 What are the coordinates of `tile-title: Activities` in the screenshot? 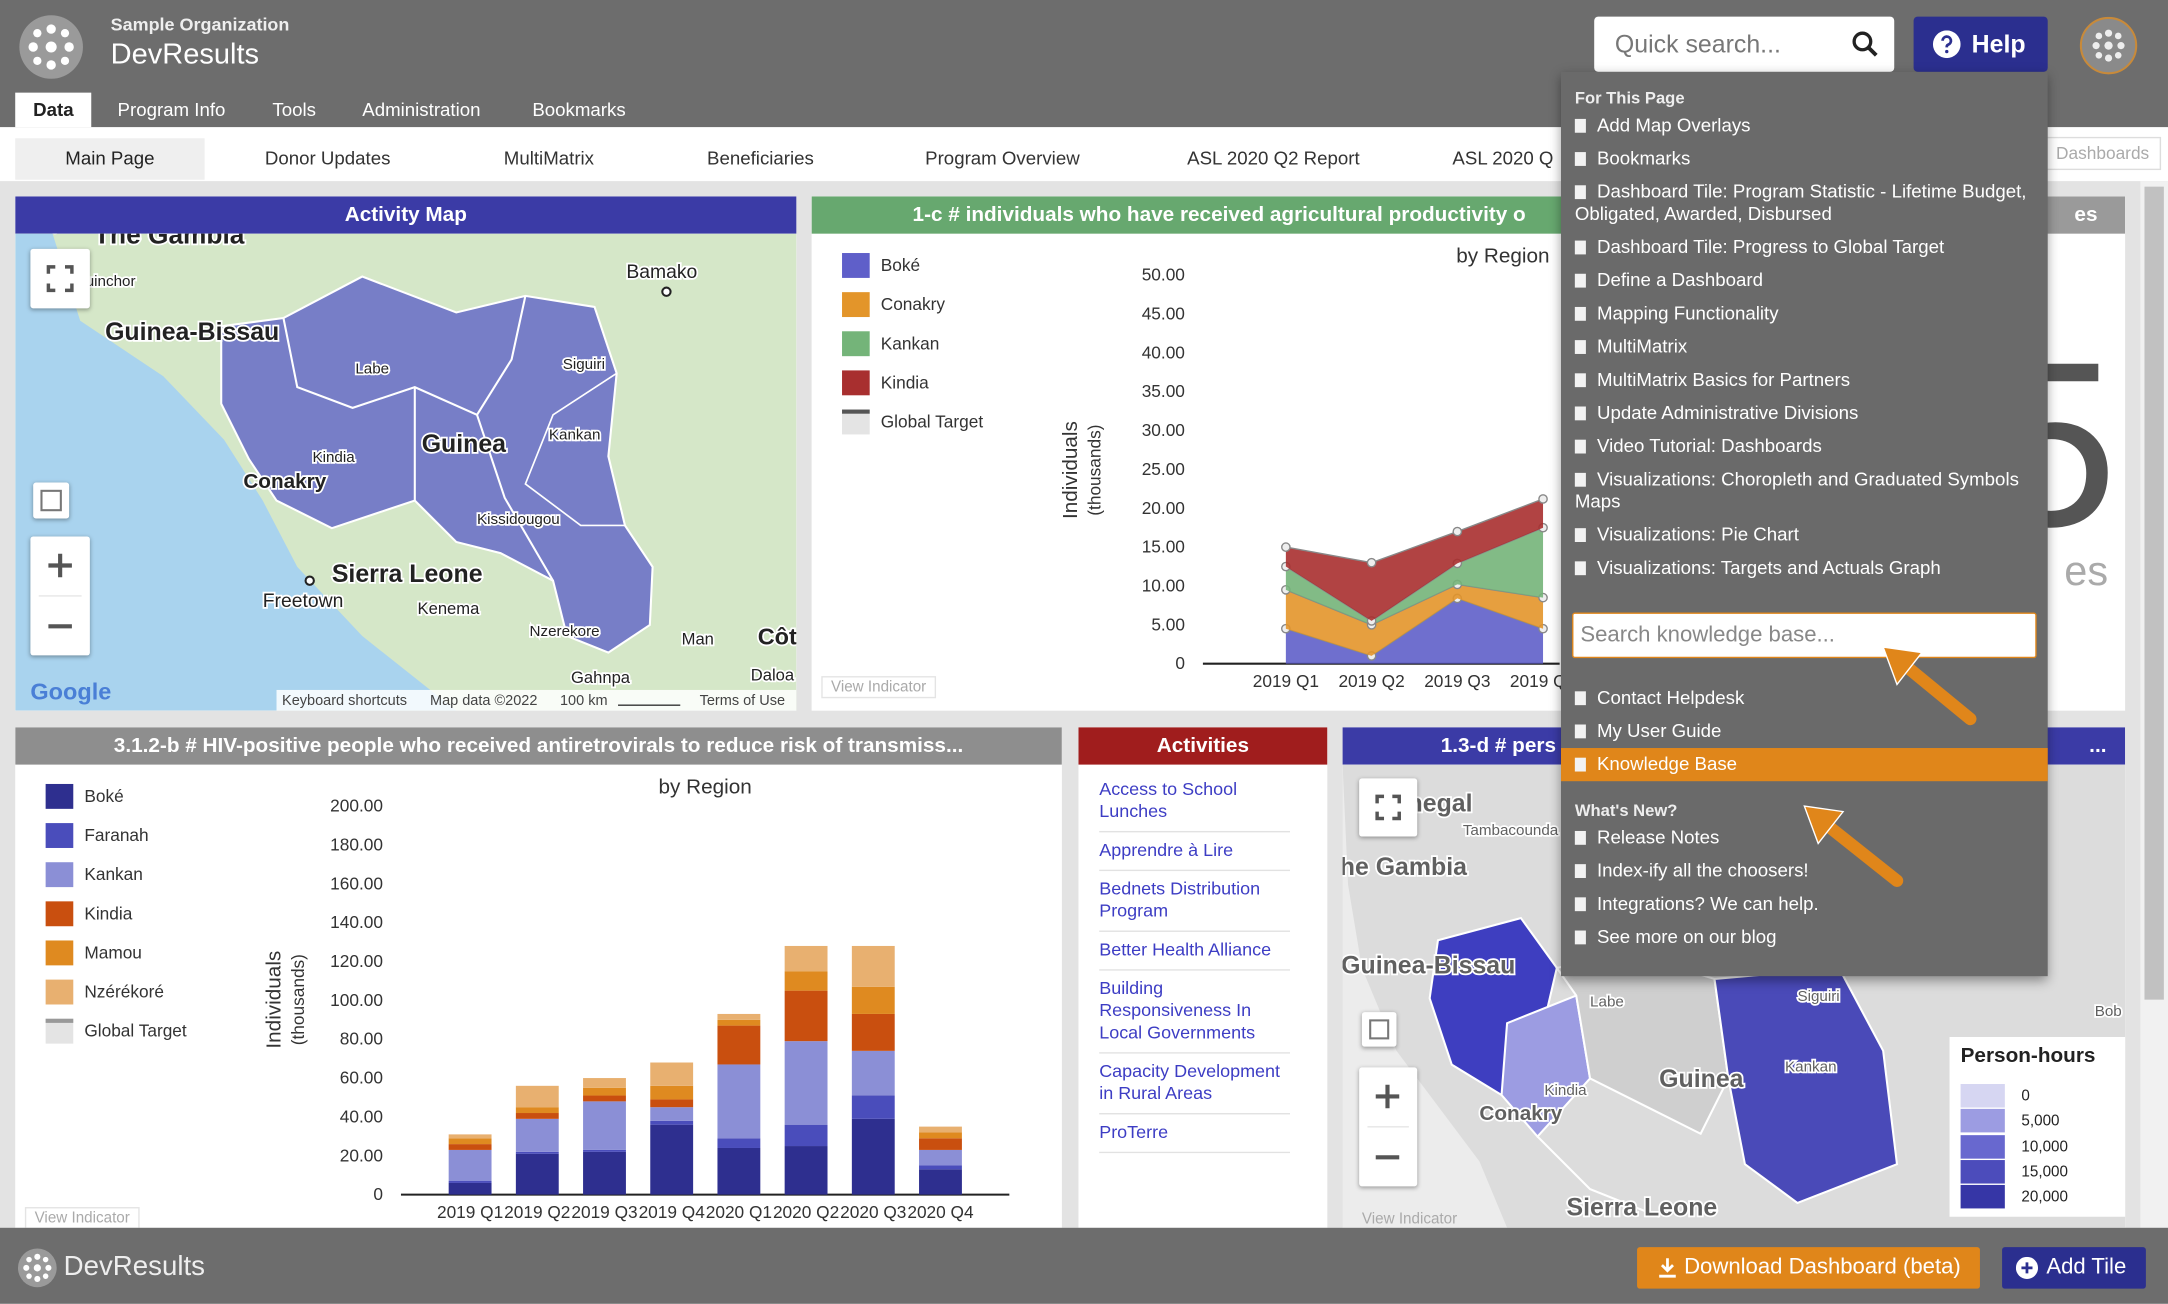 It's located at (1203, 746).